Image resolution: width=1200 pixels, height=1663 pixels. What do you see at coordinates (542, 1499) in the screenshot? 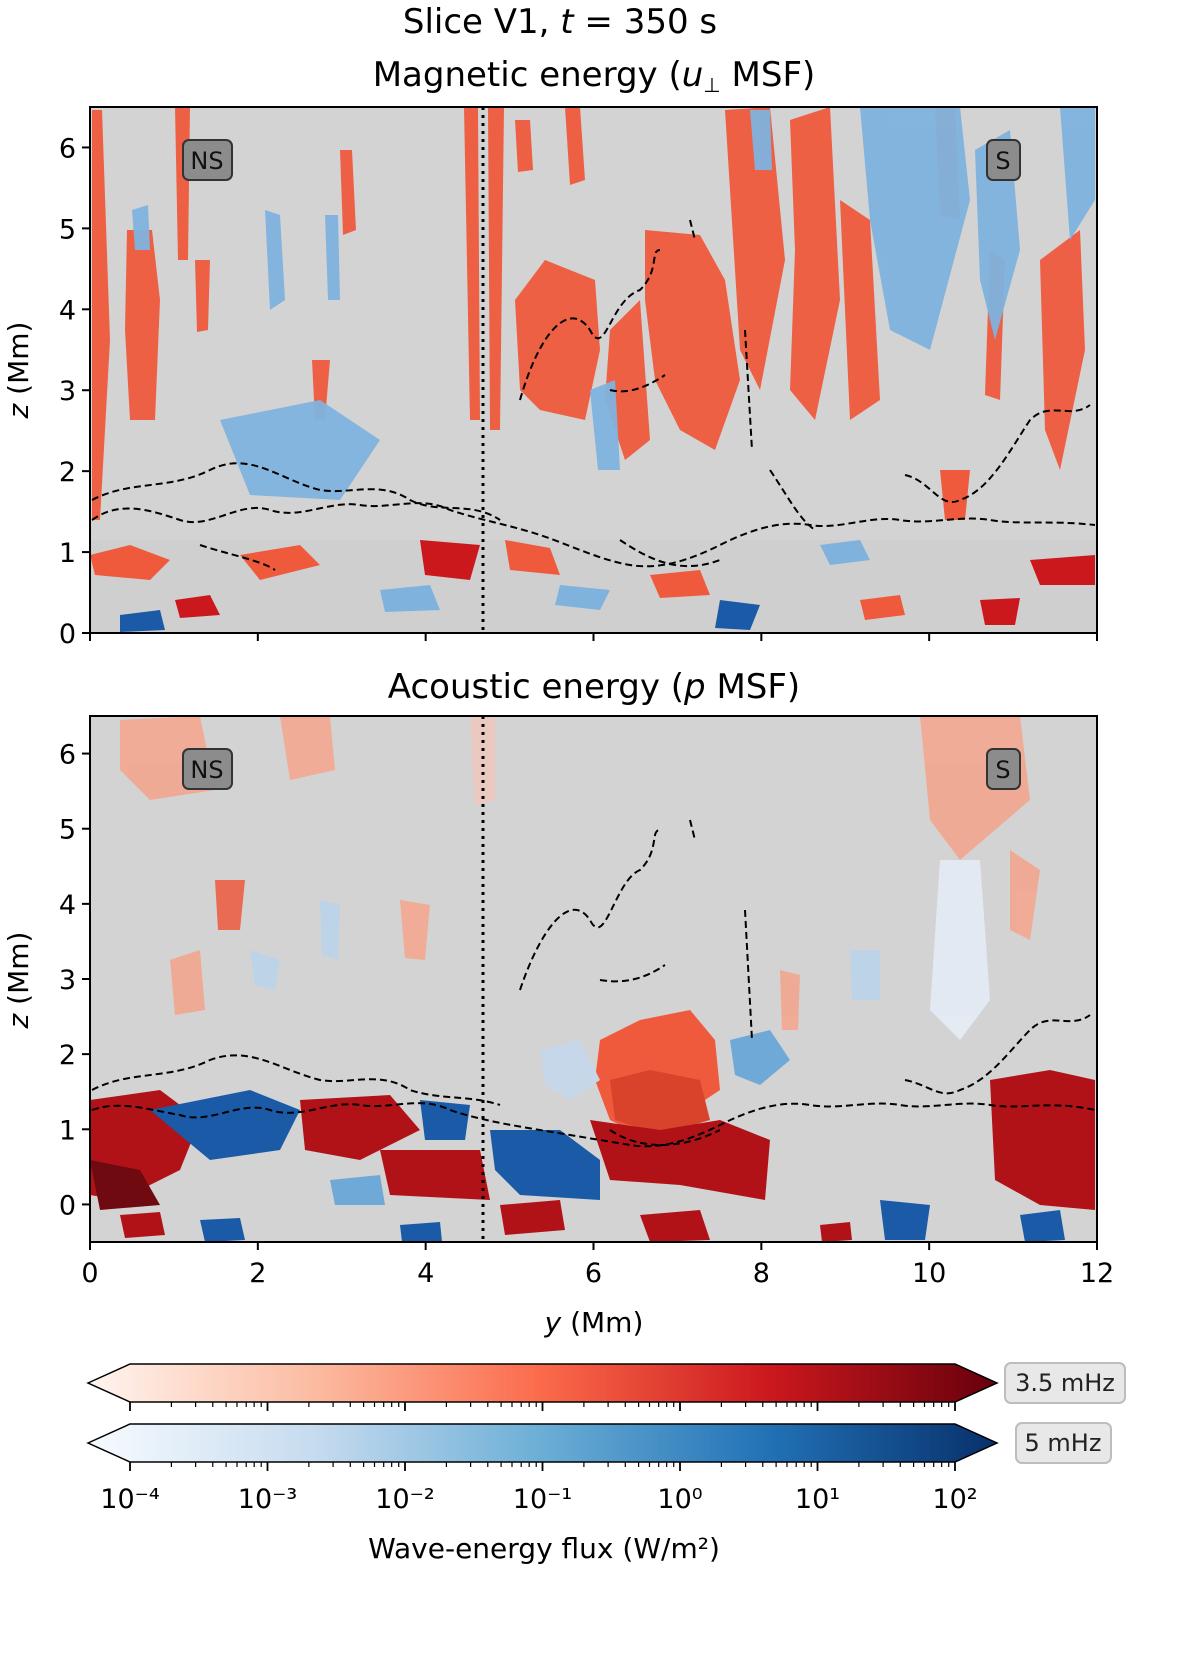
I see `colorbar-tick-label: 10⁻¹` at bounding box center [542, 1499].